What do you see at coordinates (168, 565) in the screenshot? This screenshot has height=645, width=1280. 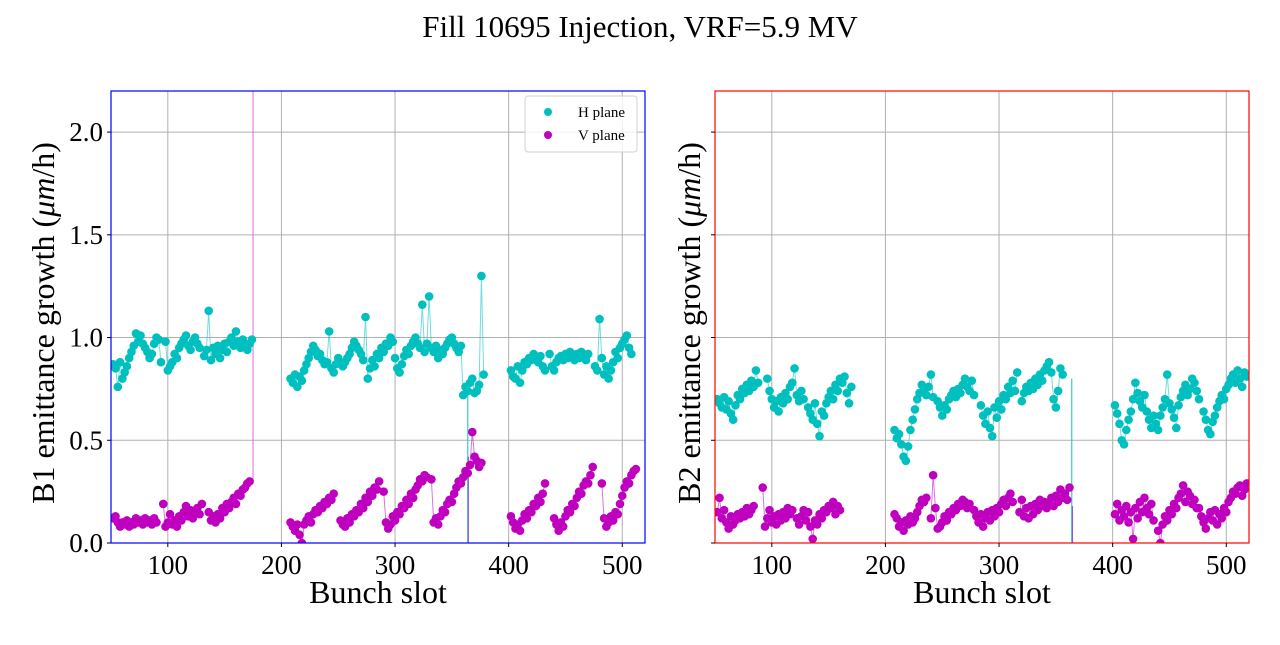 I see `x-tick-label: 100` at bounding box center [168, 565].